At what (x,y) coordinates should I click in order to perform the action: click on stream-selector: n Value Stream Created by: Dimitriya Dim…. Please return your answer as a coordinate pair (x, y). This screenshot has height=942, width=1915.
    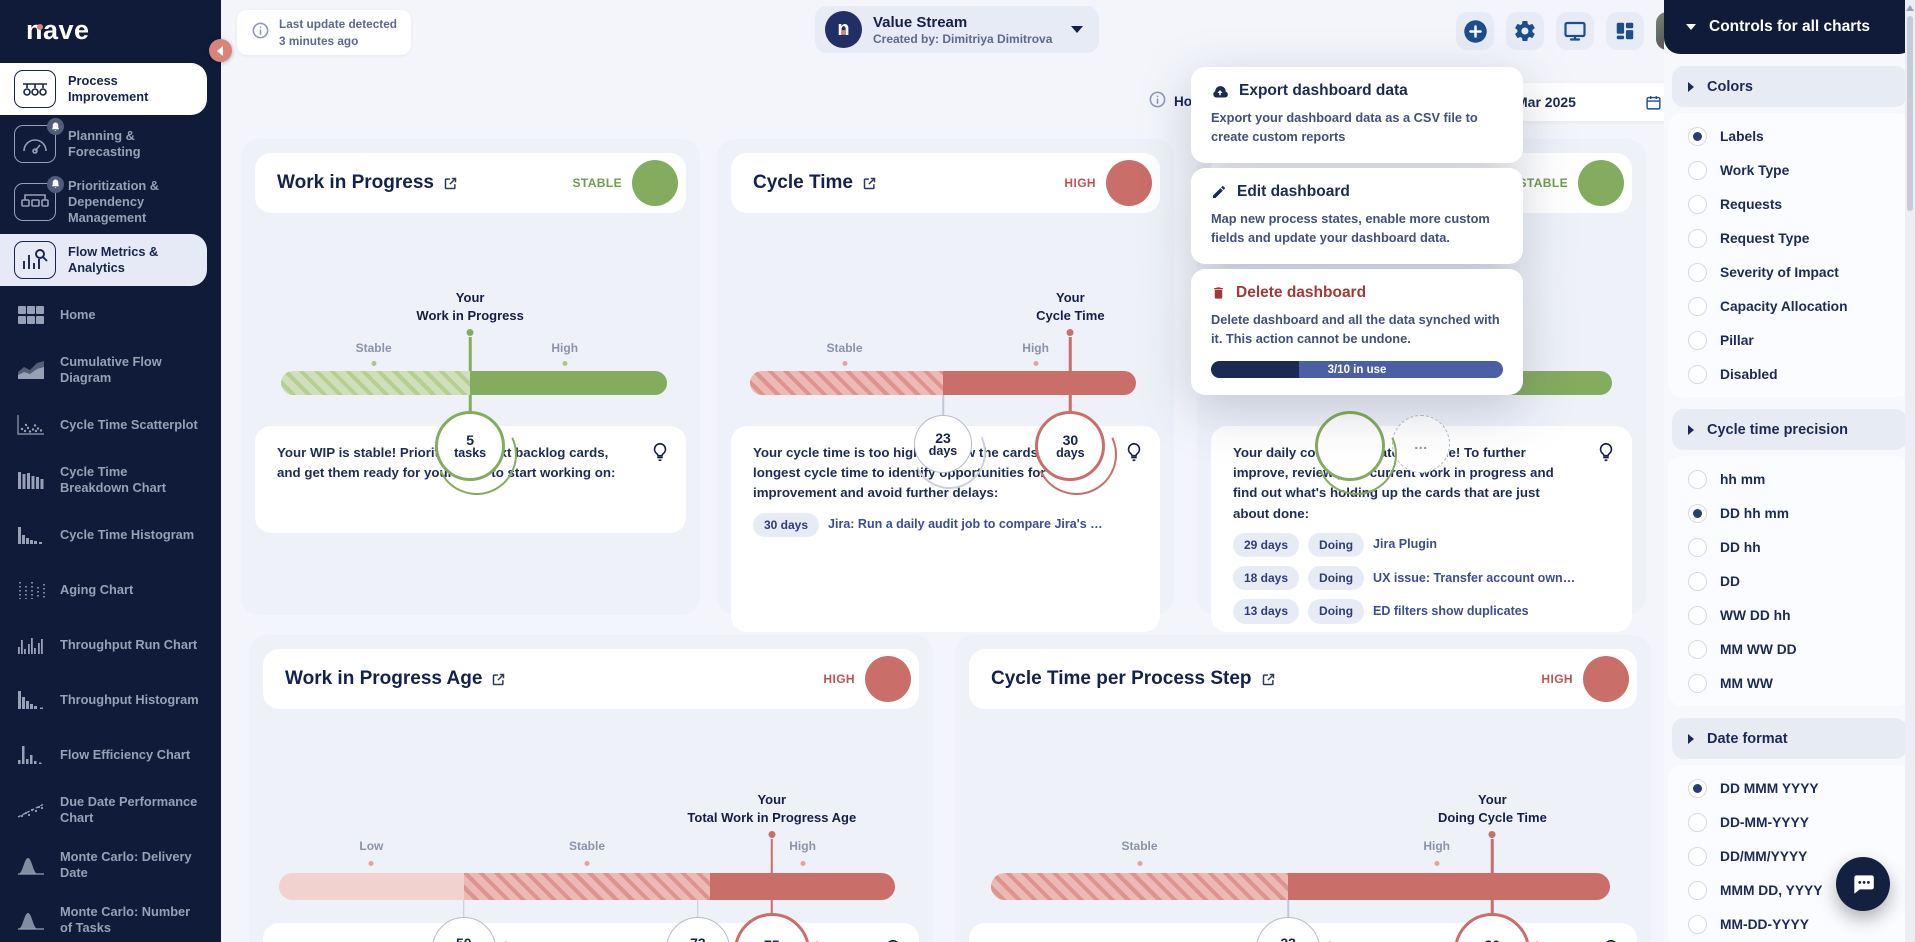
    Looking at the image, I should click on (957, 29).